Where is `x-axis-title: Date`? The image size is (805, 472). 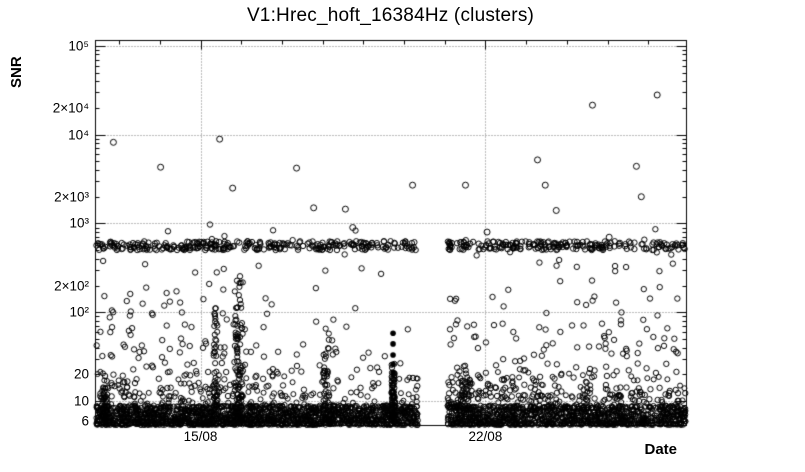
x-axis-title: Date is located at coordinates (660, 449).